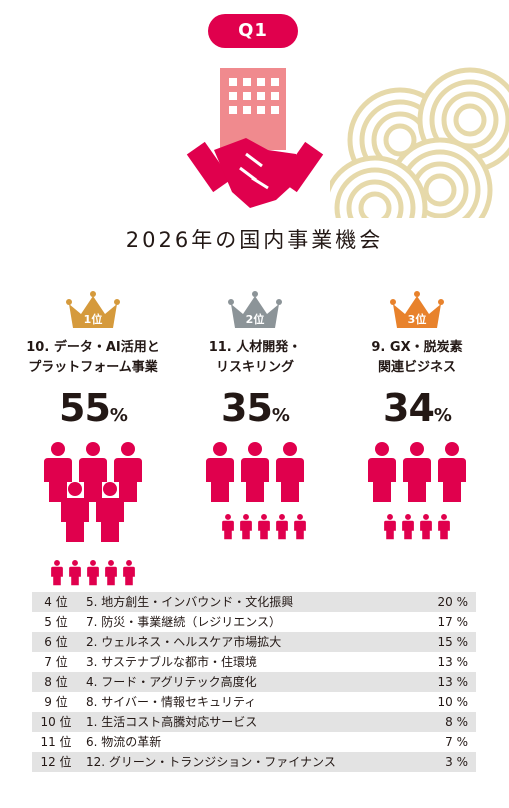 The image size is (509, 808). Describe the element at coordinates (56, 722) in the screenshot. I see `rank-cell: 10 位` at that location.